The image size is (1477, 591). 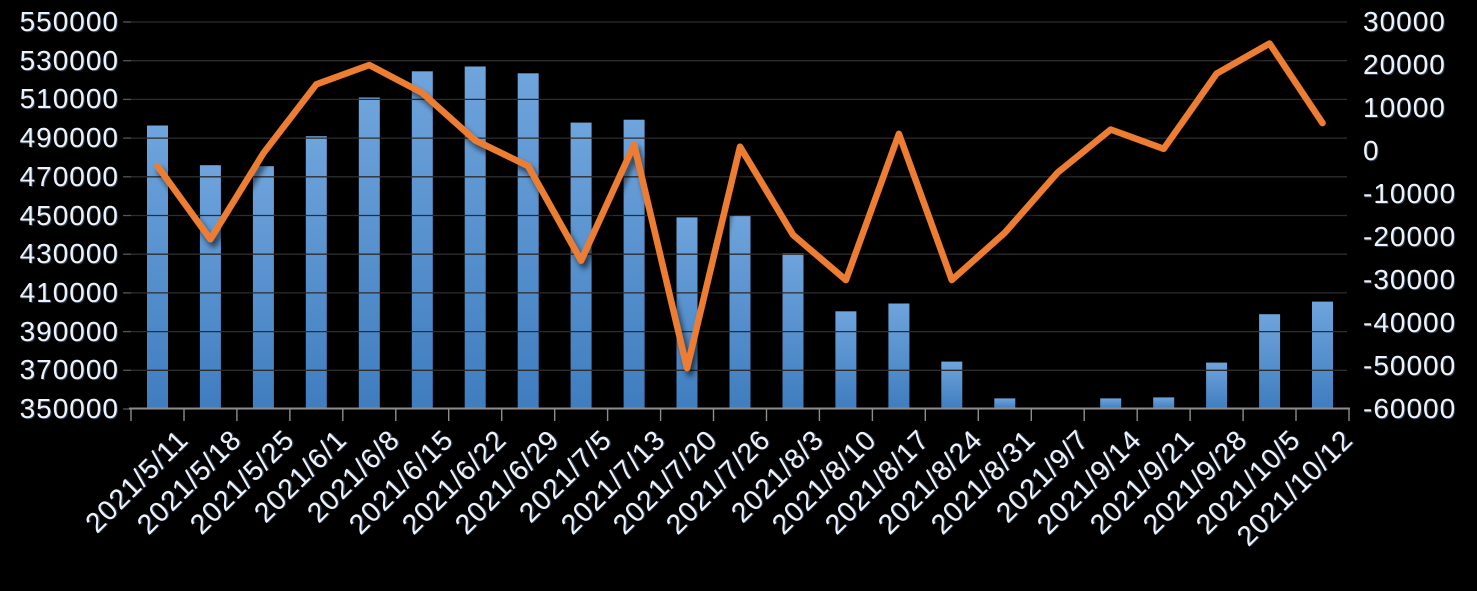 I want to click on left-axis-tick-label: 530000, so click(x=69, y=60).